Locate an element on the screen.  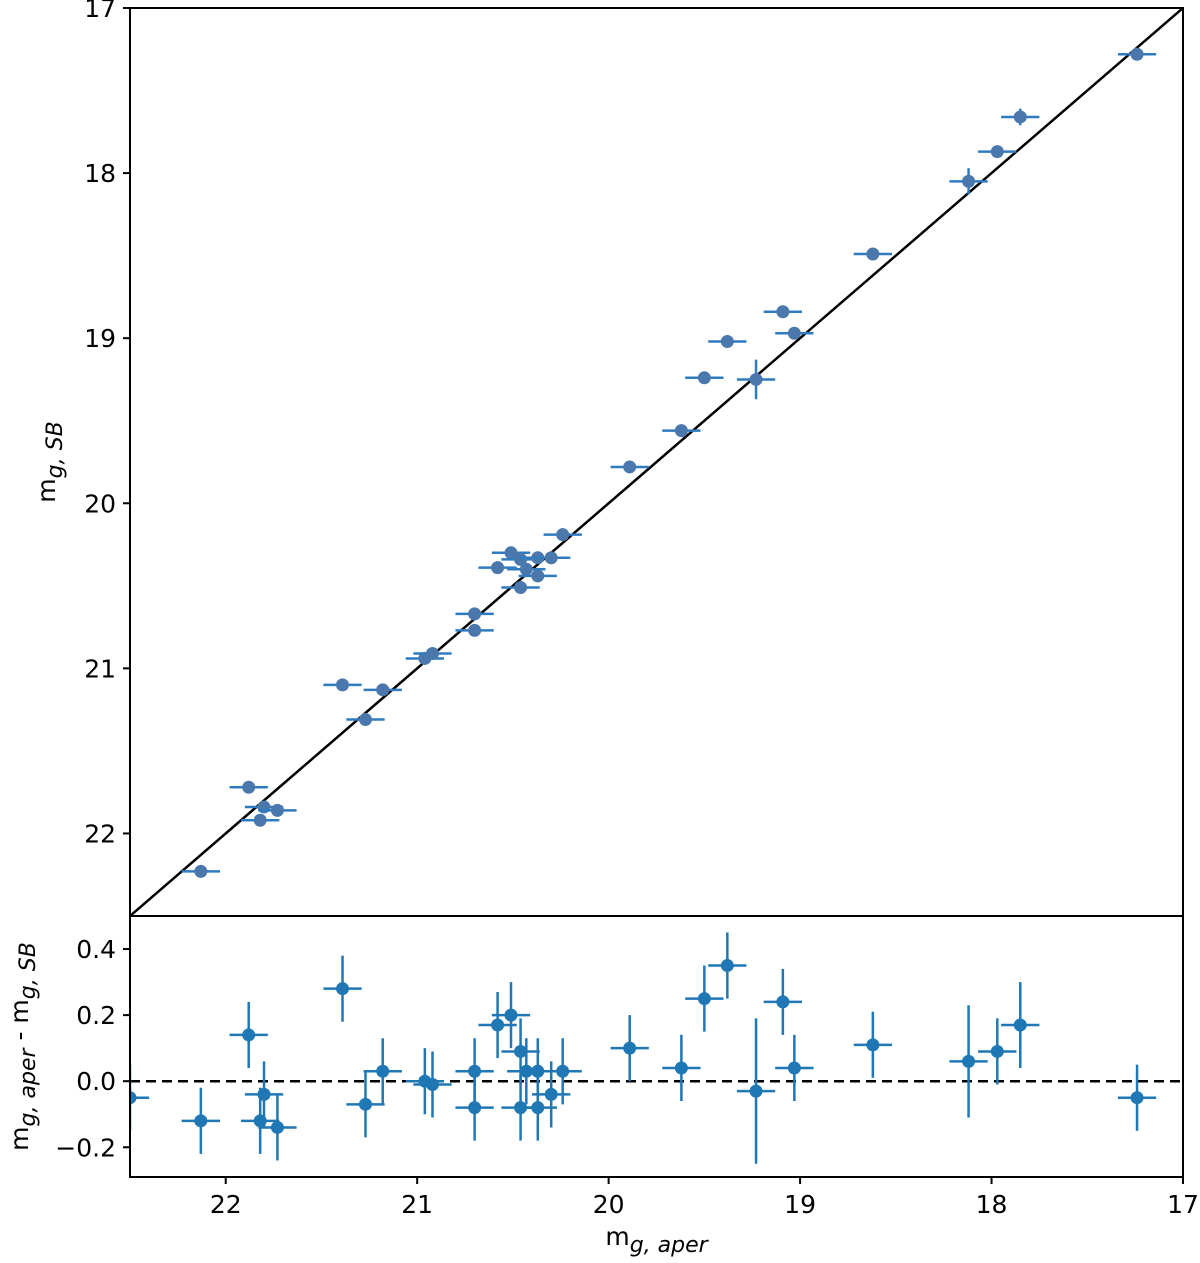
y-tick-label: 0.0 is located at coordinates (96, 1081).